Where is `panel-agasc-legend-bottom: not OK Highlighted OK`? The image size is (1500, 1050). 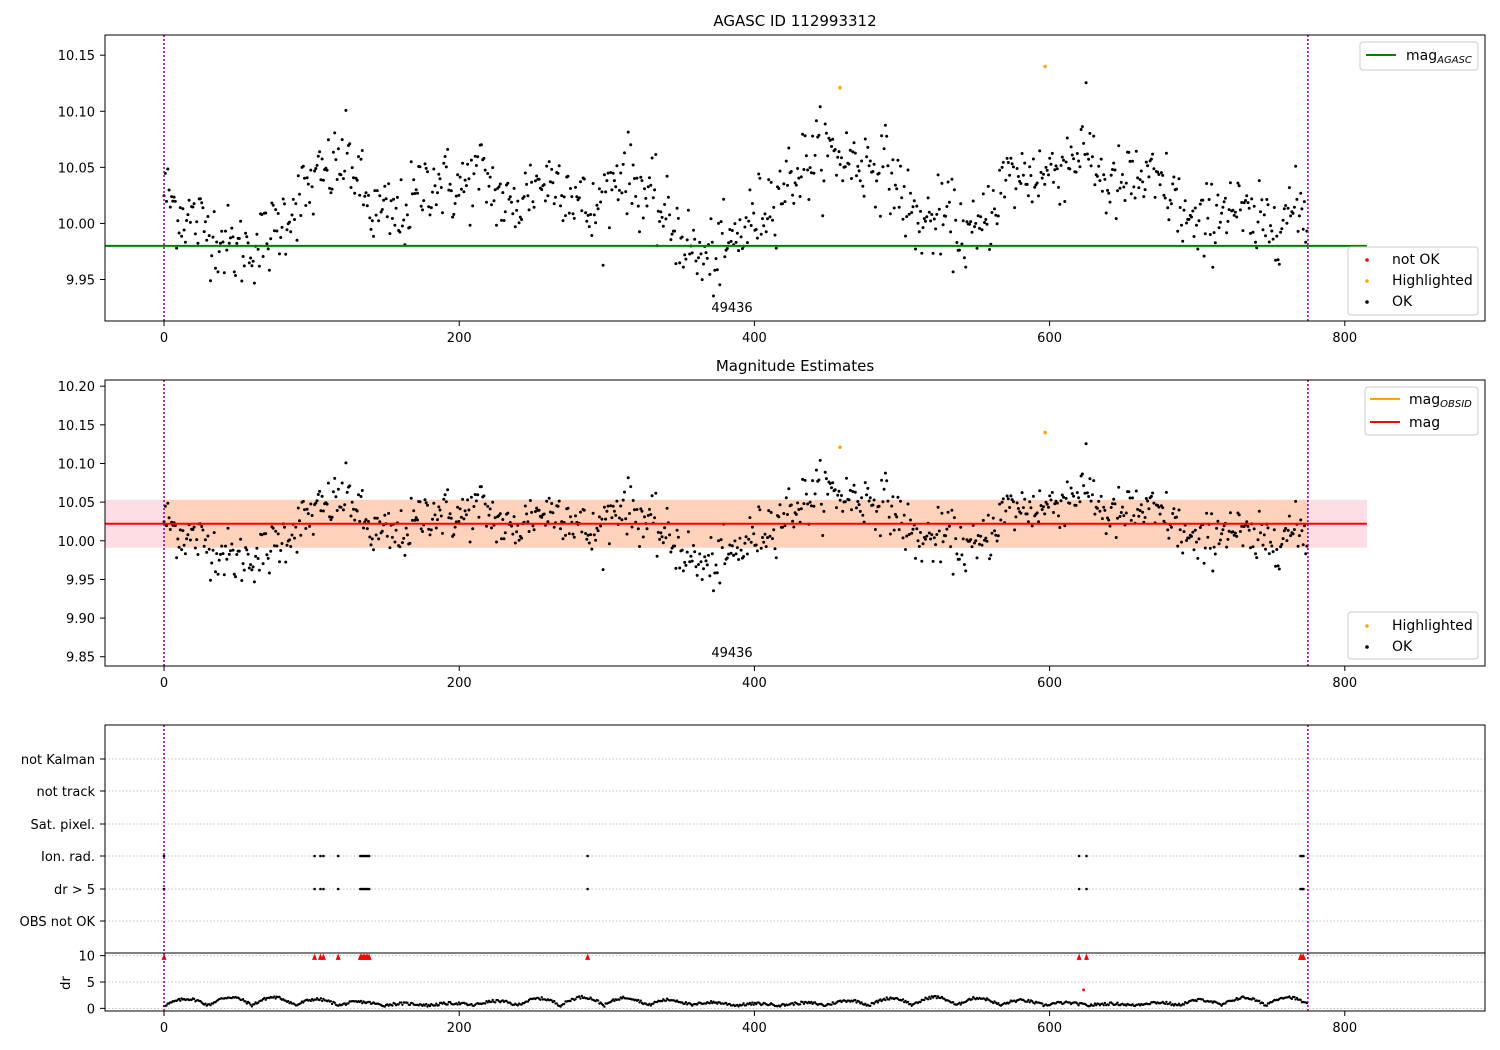 panel-agasc-legend-bottom: not OK Highlighted OK is located at coordinates (1413, 281).